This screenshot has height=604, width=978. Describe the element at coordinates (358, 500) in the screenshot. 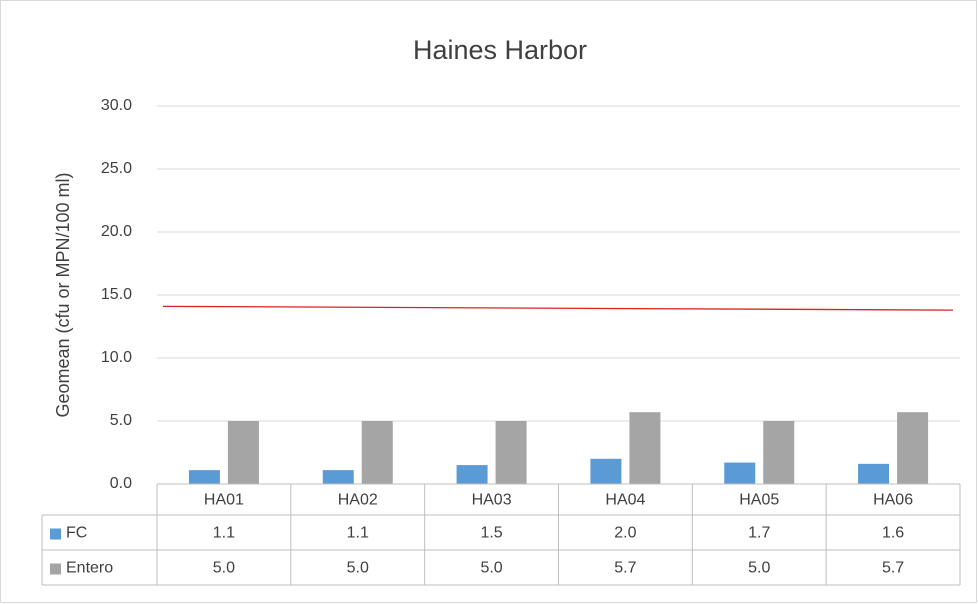

I see `x-tick-label: HA02` at that location.